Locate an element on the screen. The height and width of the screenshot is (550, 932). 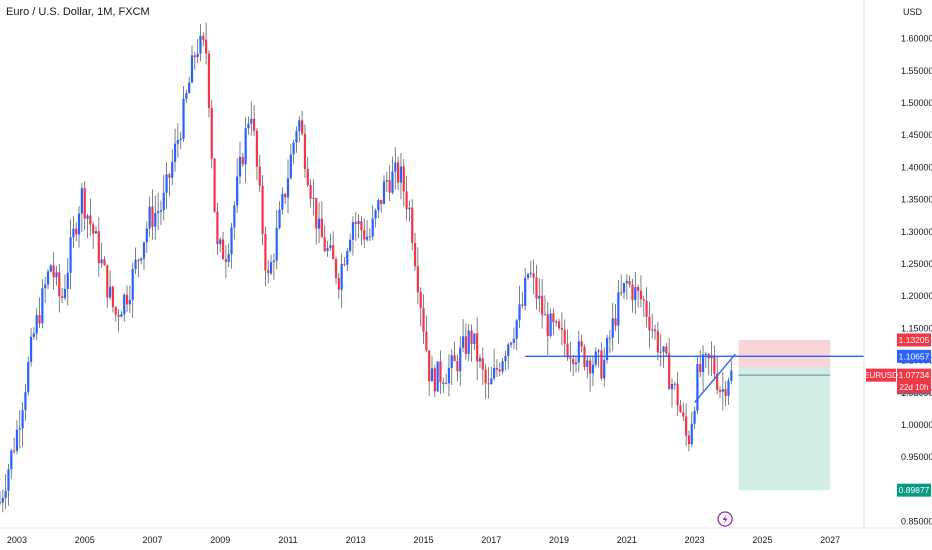
marker-bolt is located at coordinates (725, 519).